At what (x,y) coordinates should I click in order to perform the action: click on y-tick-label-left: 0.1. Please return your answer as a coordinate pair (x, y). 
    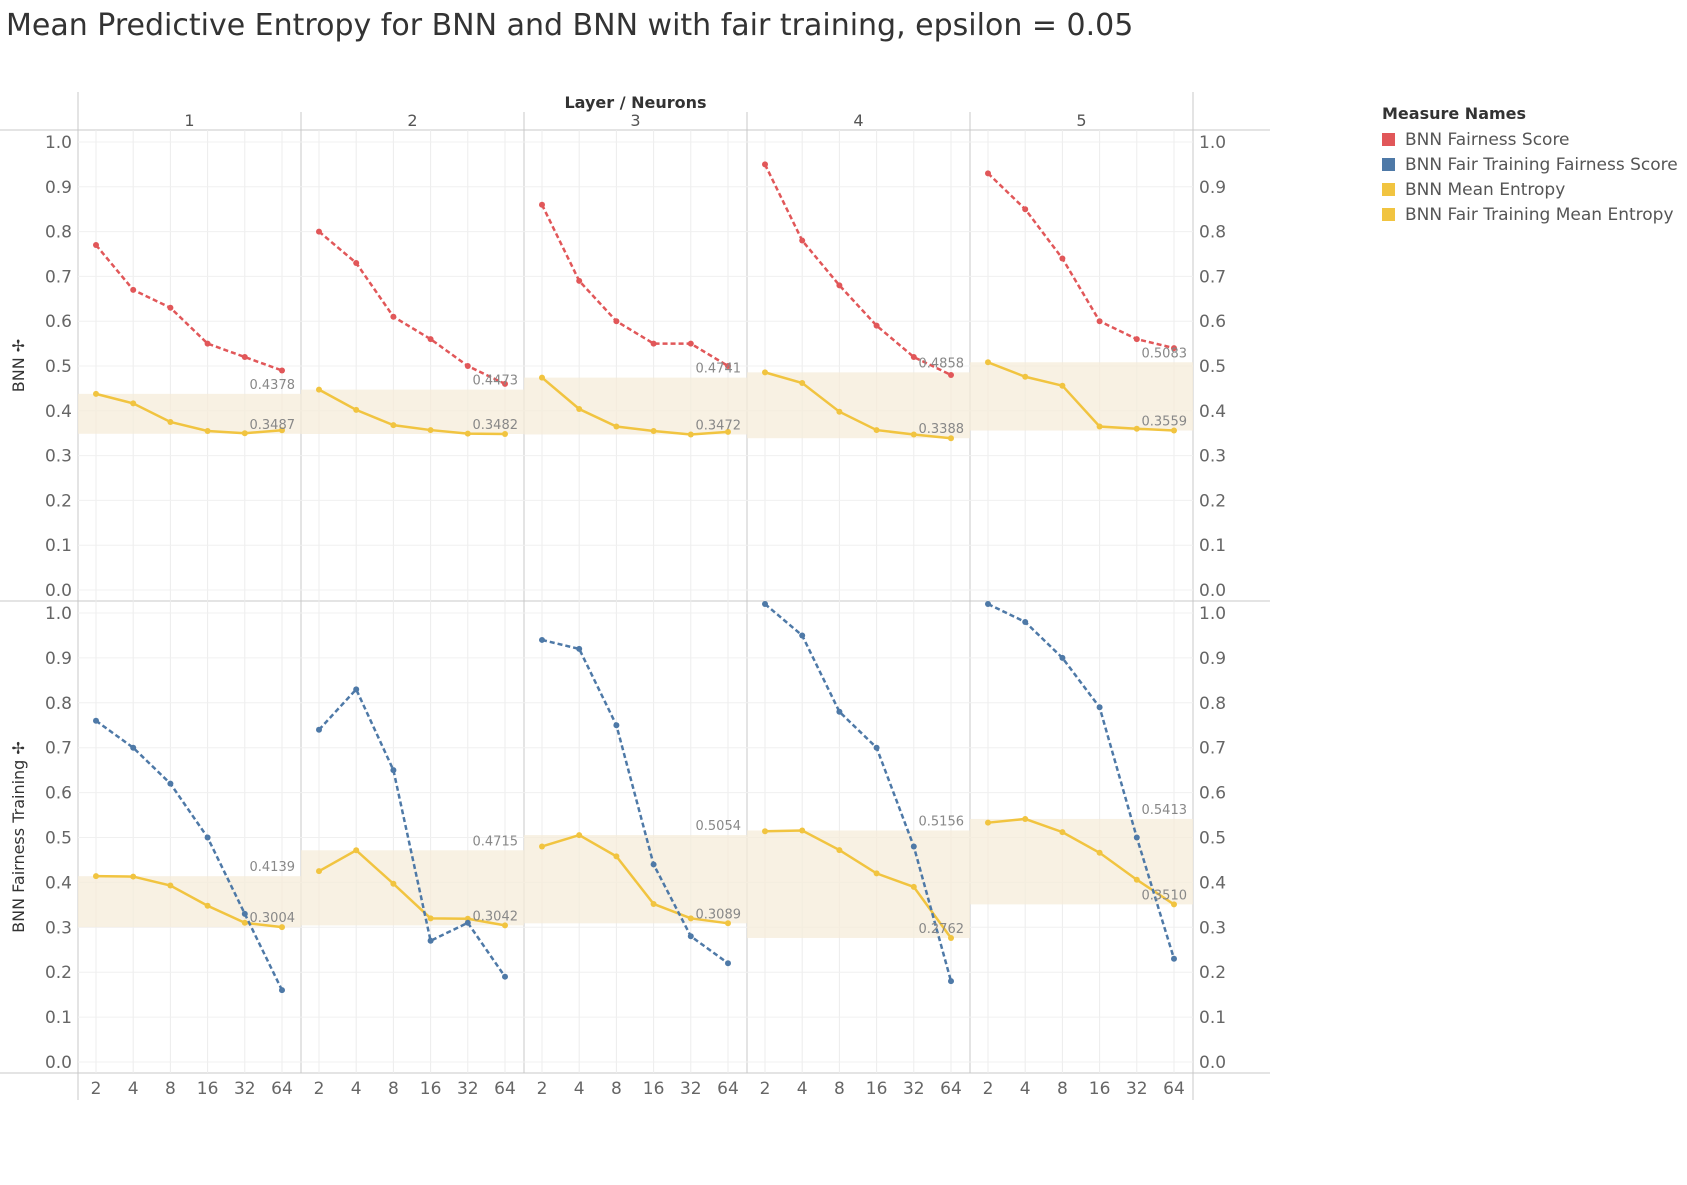
    Looking at the image, I should click on (58, 1018).